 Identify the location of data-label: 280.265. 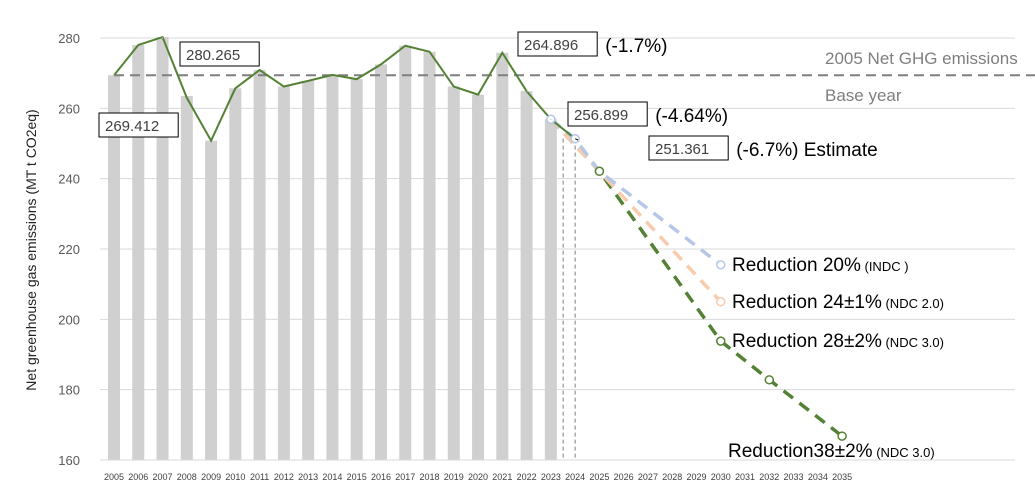
(213, 55).